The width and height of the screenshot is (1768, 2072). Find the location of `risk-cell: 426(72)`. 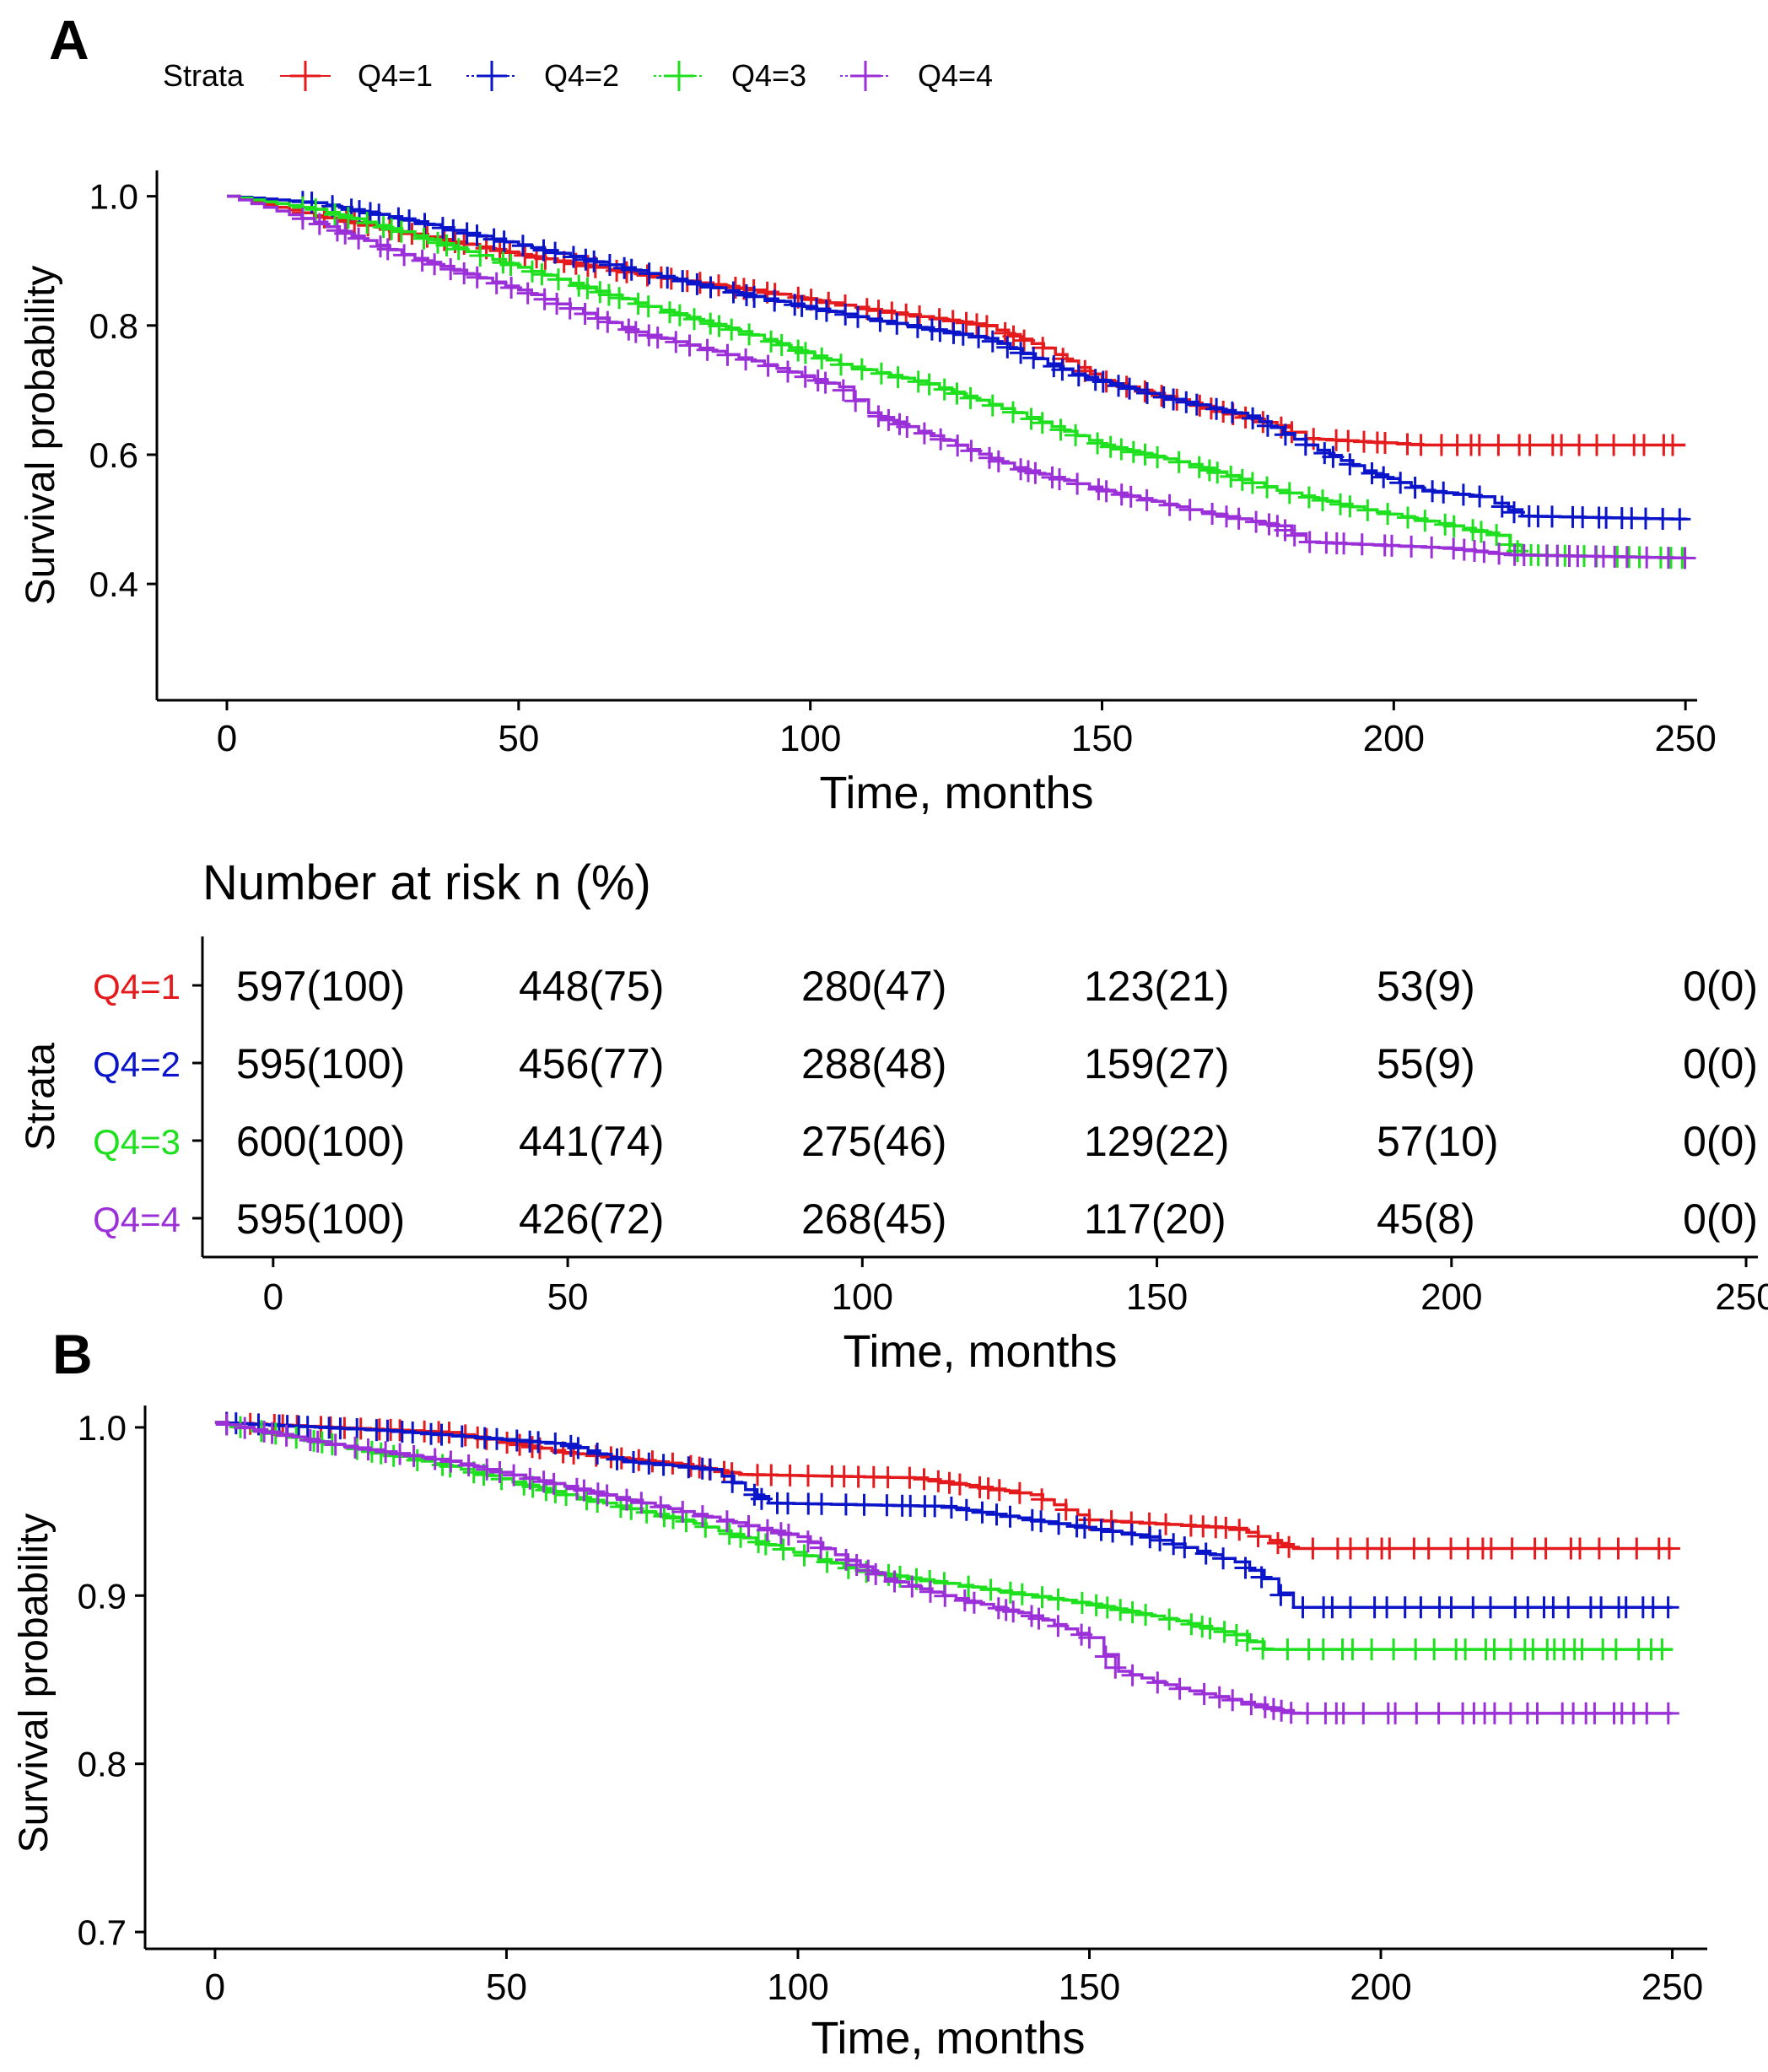

risk-cell: 426(72) is located at coordinates (591, 1219).